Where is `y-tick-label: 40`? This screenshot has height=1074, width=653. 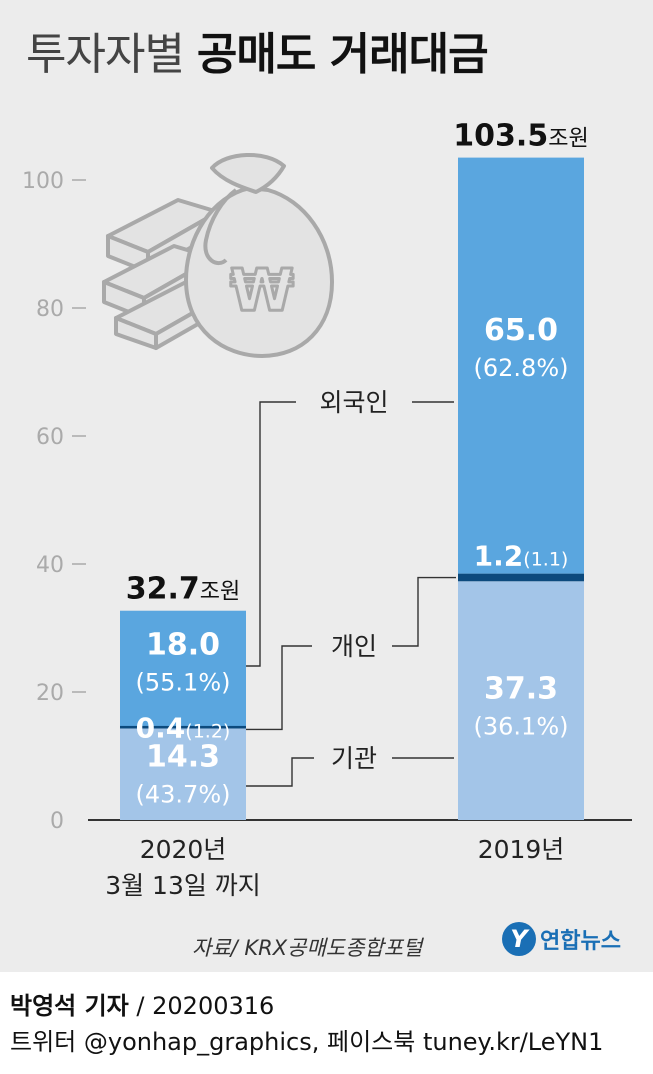 y-tick-label: 40 is located at coordinates (50, 565).